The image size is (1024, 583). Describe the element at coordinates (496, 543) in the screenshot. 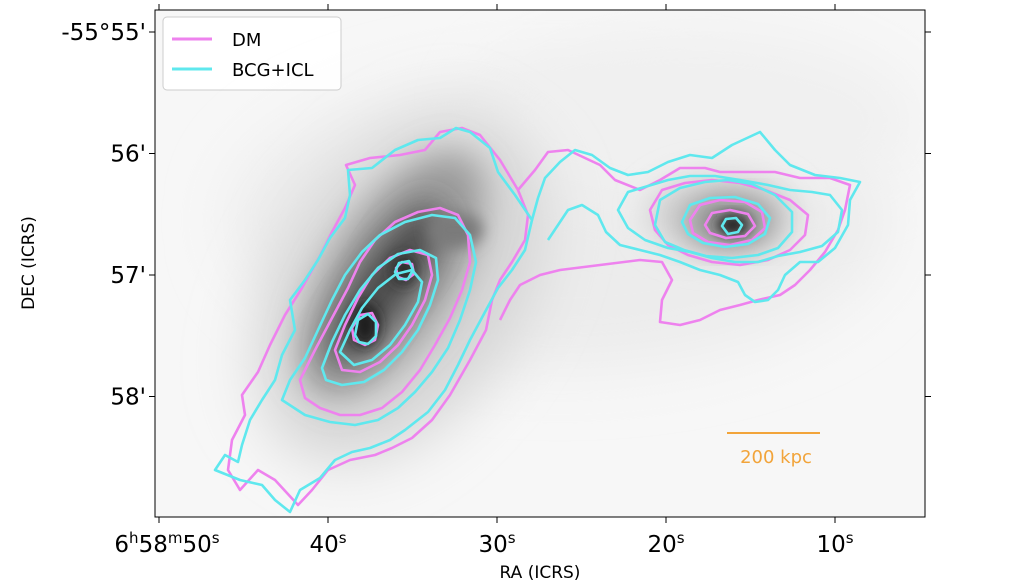

I see `x-tick-label: 30s` at that location.